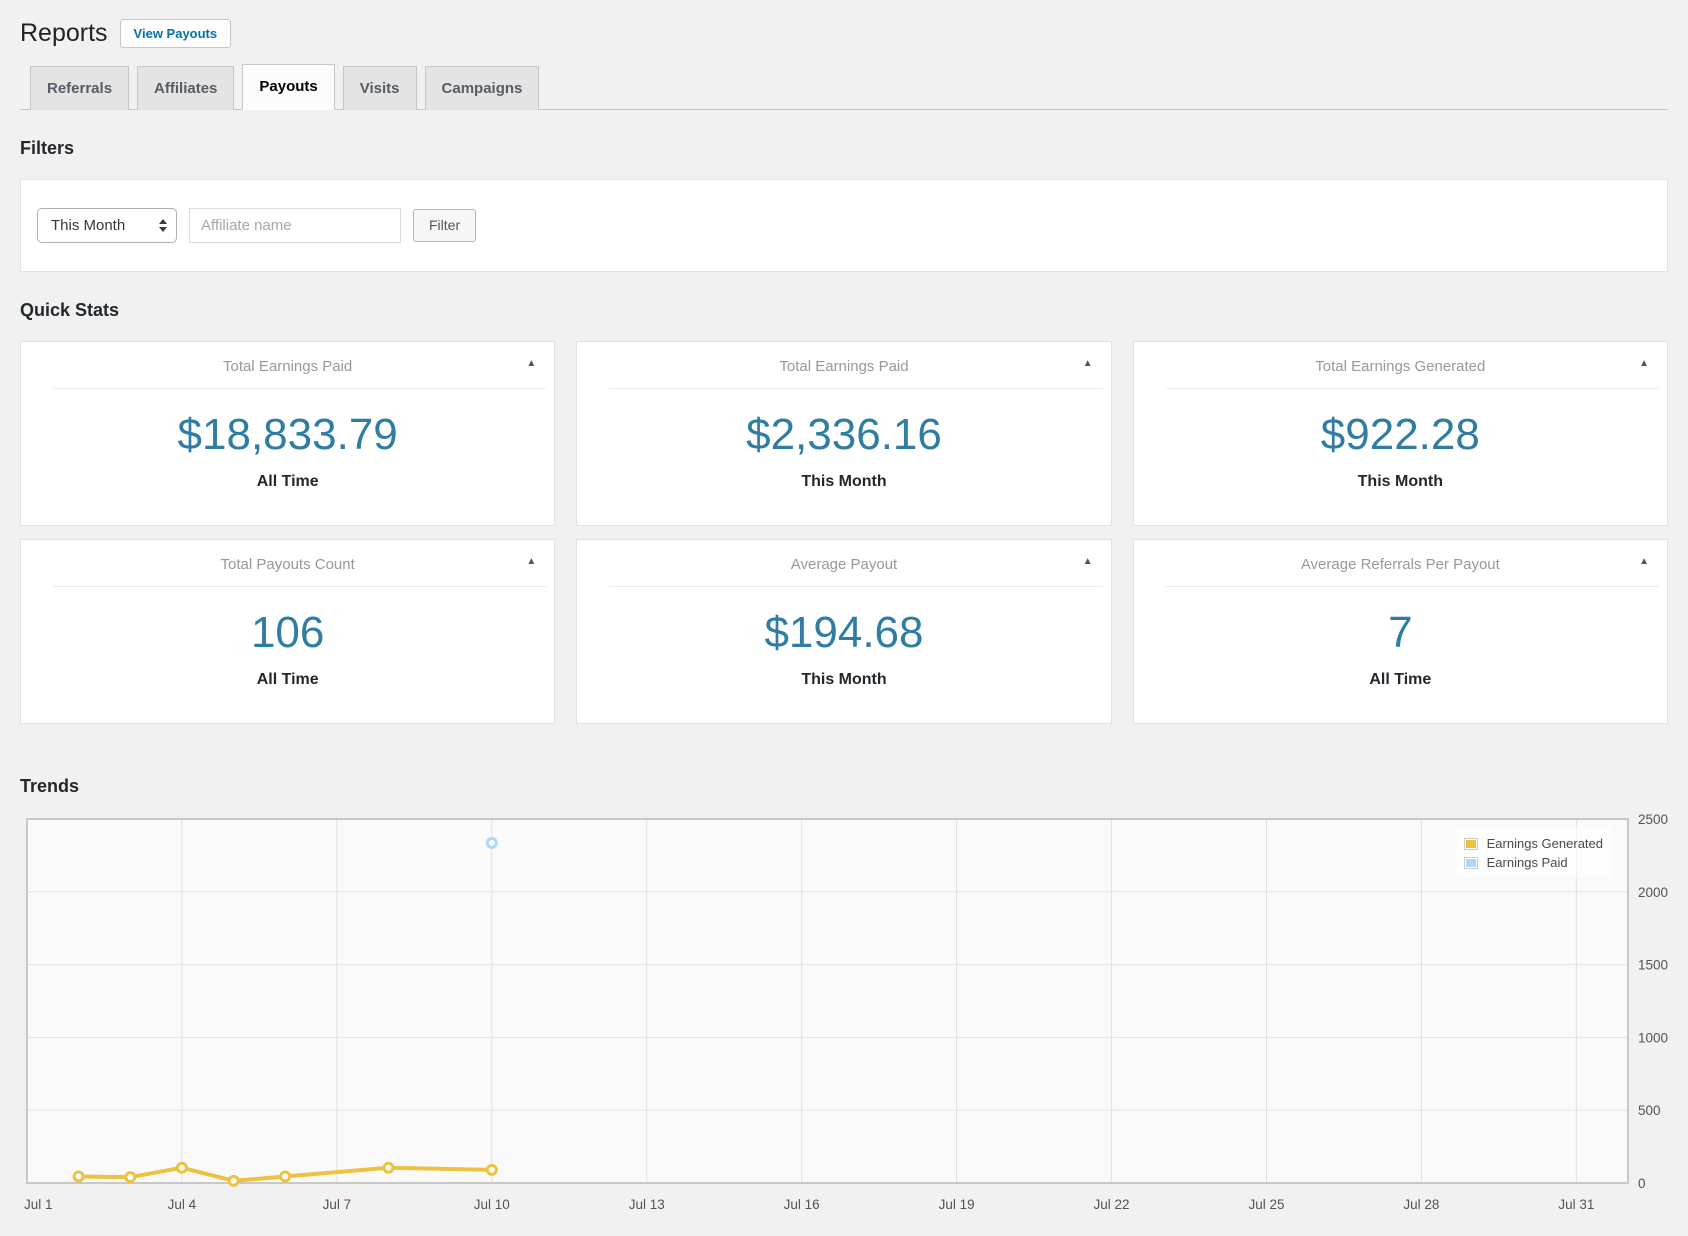 This screenshot has height=1236, width=1688. I want to click on stat-card: Average Payout ▲ $194.68 This Month, so click(844, 631).